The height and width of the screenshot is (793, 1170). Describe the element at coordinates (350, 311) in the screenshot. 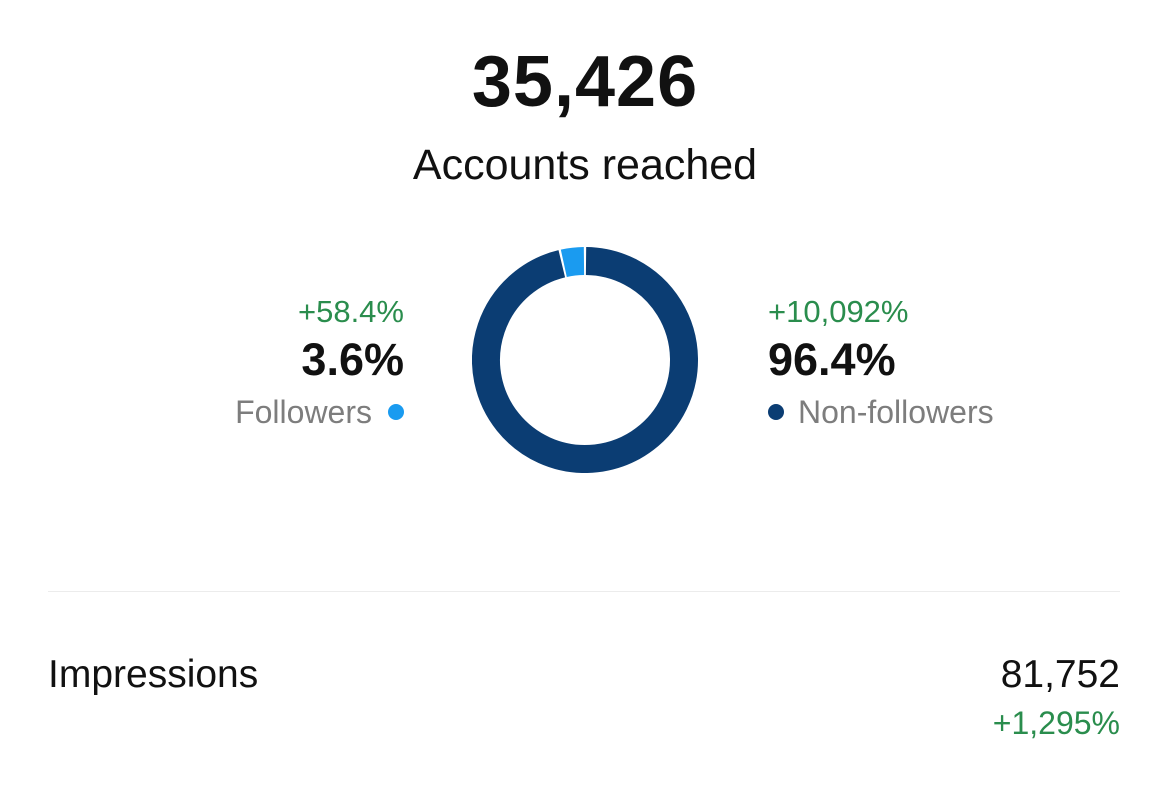

I see `followers-change: +58.4%` at that location.